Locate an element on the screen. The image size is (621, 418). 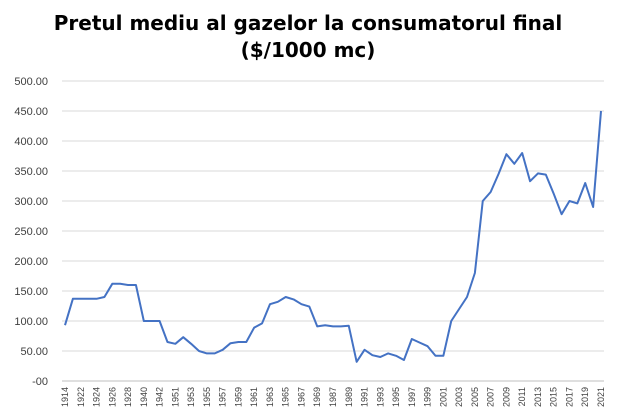
x-tick-label: 2007 is located at coordinates (491, 397).